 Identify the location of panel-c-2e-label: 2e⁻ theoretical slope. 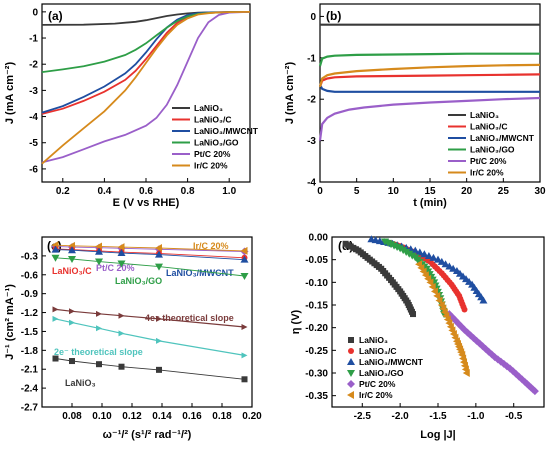
(98, 352).